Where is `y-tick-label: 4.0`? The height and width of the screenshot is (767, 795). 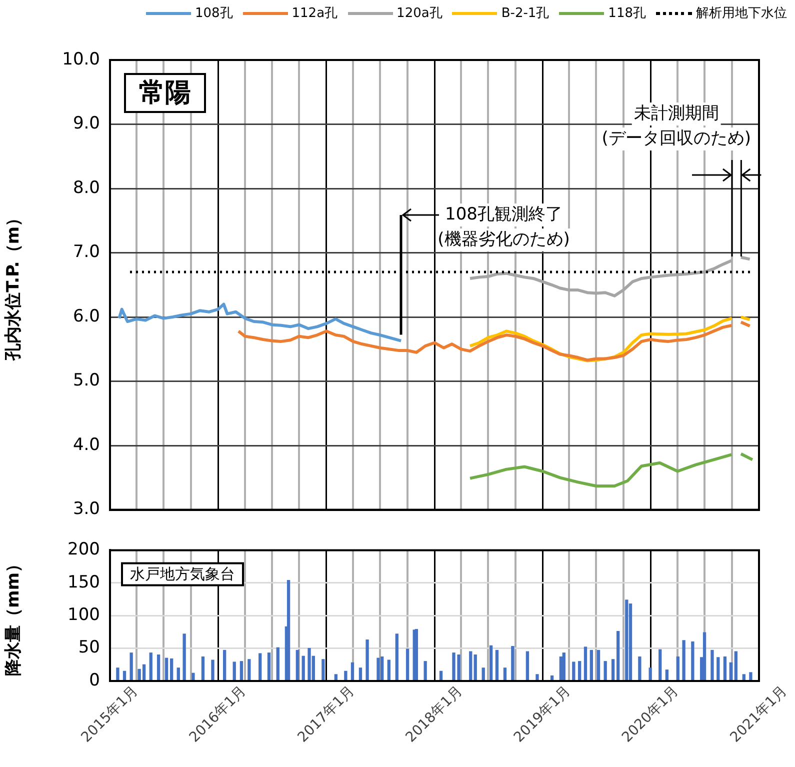
y-tick-label: 4.0 is located at coordinates (86, 444).